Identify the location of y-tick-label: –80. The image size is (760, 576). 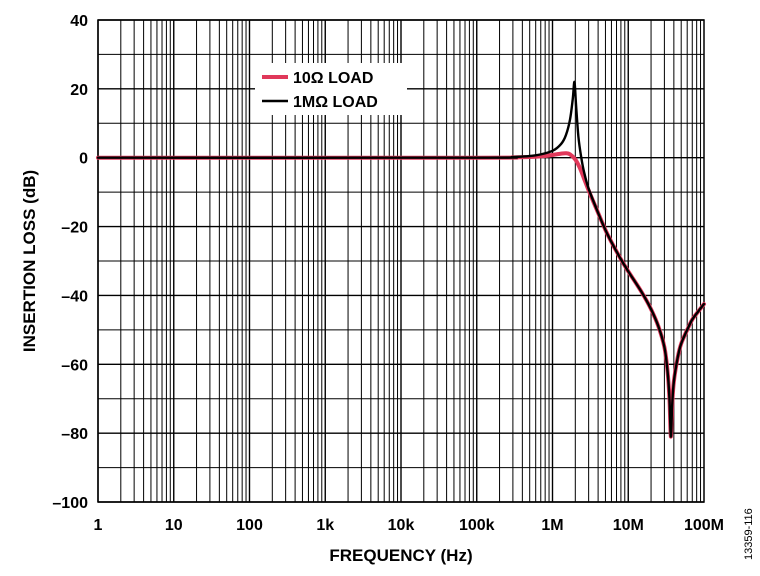
(74, 434).